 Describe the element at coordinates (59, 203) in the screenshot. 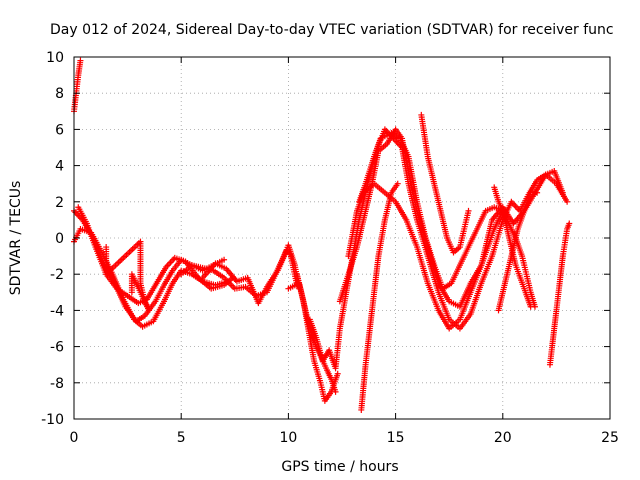

I see `y-tick-label: 2` at that location.